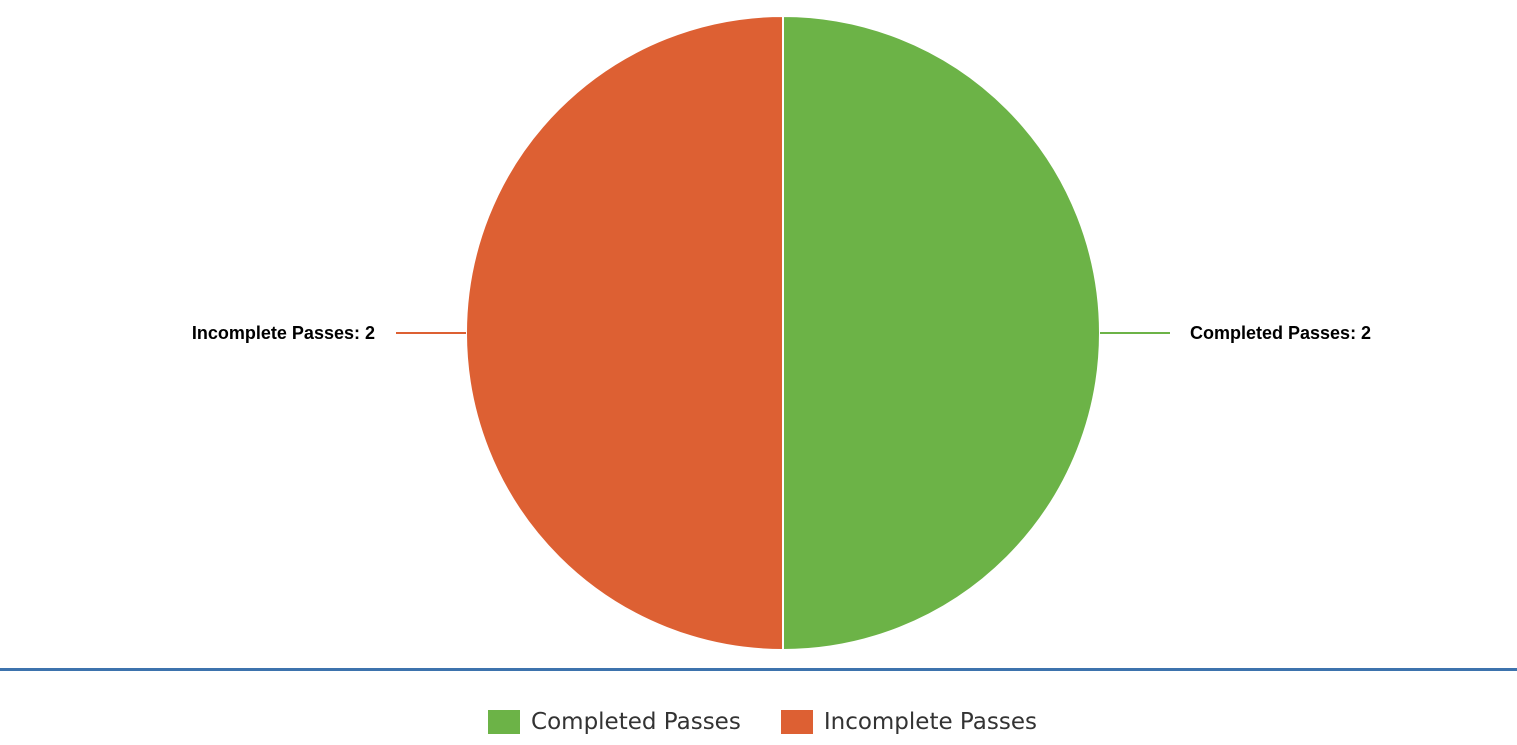 The height and width of the screenshot is (745, 1517). What do you see at coordinates (758, 722) in the screenshot?
I see `chart-legend: Completed Passes Incomplete Passes` at bounding box center [758, 722].